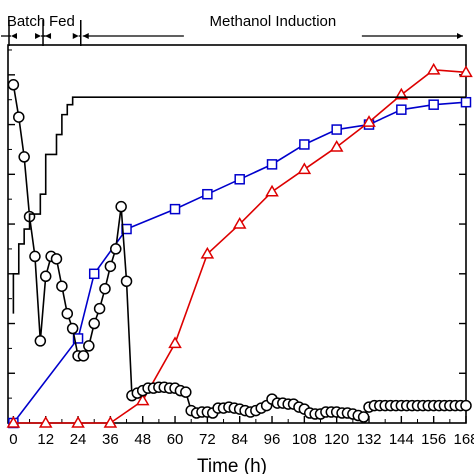 The image size is (474, 474). Describe the element at coordinates (272, 439) in the screenshot. I see `x-tick-label: 96` at that location.